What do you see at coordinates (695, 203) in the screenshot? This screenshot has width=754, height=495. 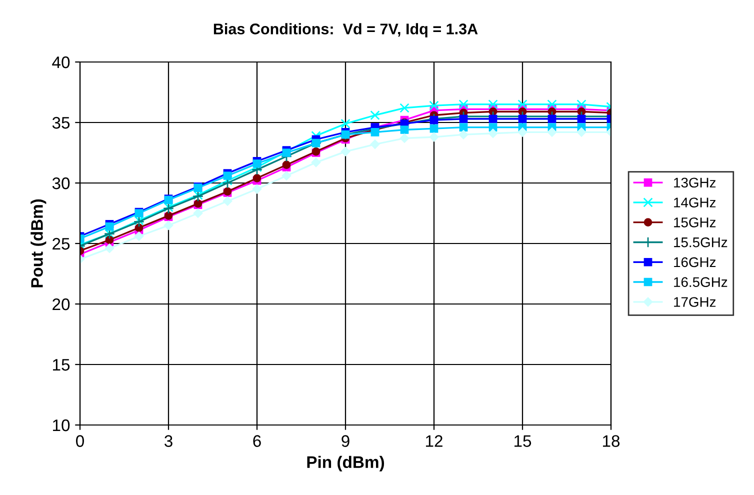 I see `legend-label: 14GHz` at bounding box center [695, 203].